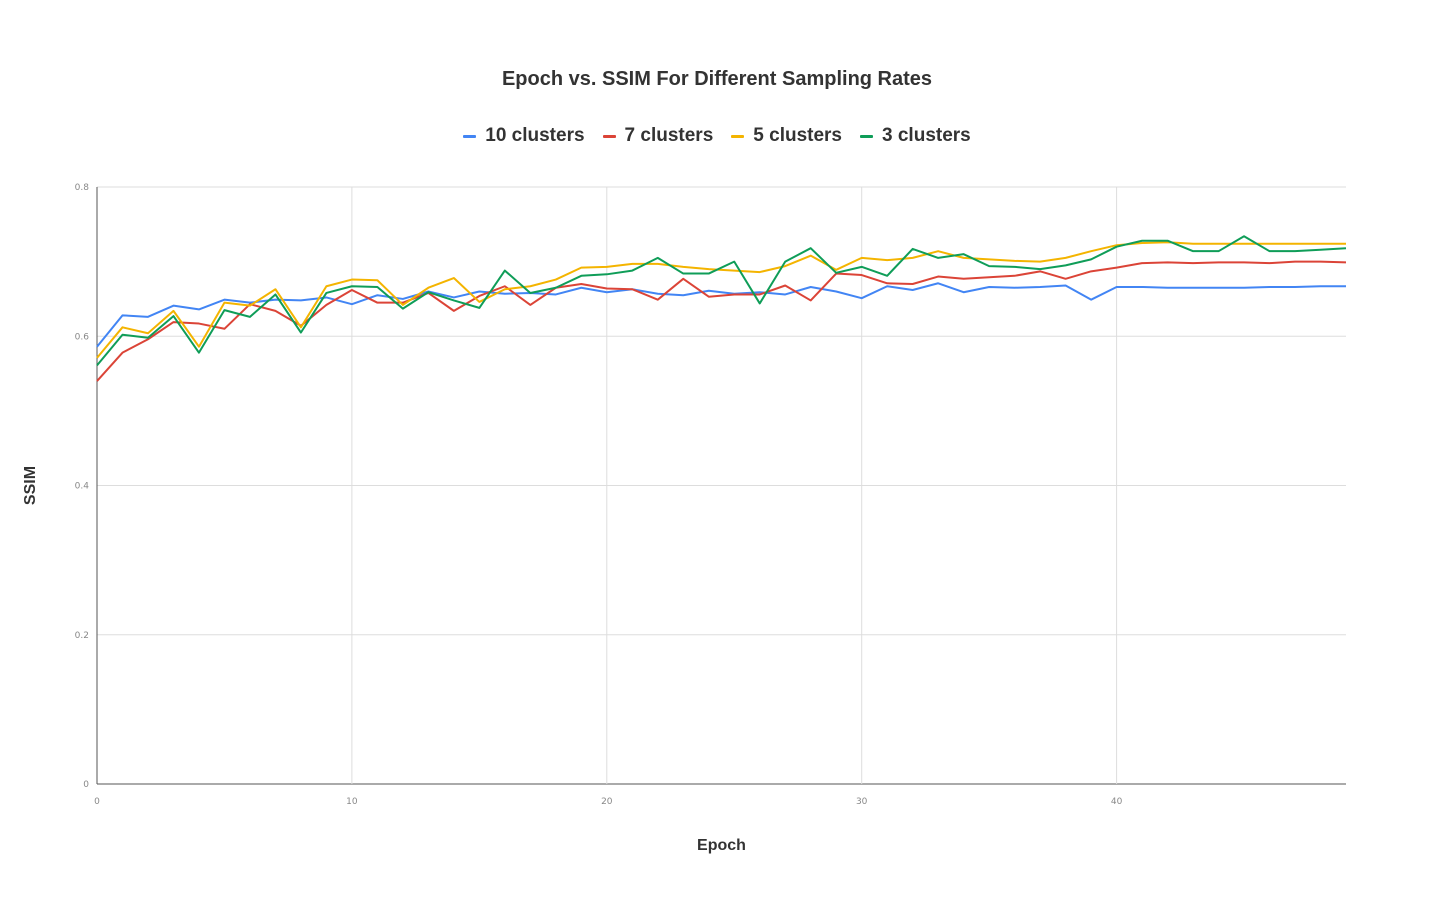  What do you see at coordinates (30, 485) in the screenshot?
I see `y-axis-title: SSIM` at bounding box center [30, 485].